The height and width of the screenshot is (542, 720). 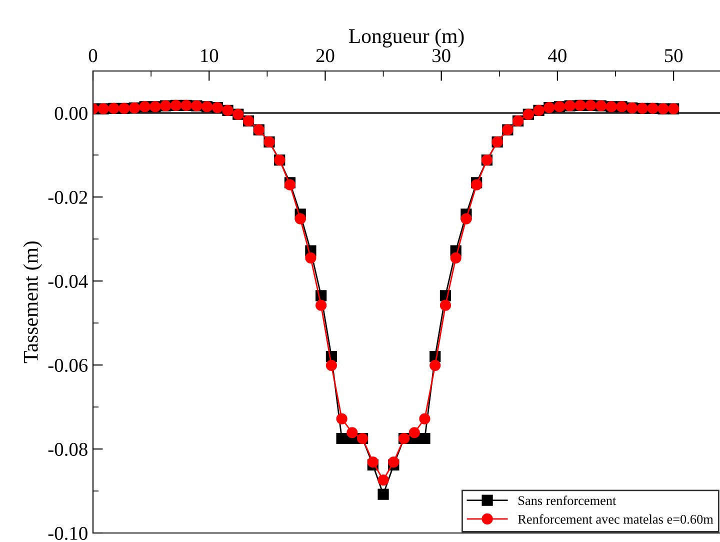 I want to click on y-tick-label: -0.02, so click(x=68, y=197).